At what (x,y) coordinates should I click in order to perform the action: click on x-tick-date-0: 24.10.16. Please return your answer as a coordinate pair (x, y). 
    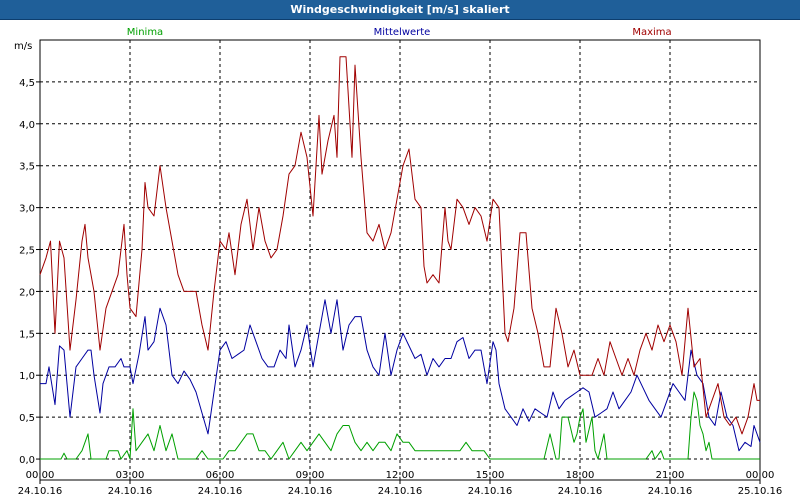
    Looking at the image, I should click on (40, 491).